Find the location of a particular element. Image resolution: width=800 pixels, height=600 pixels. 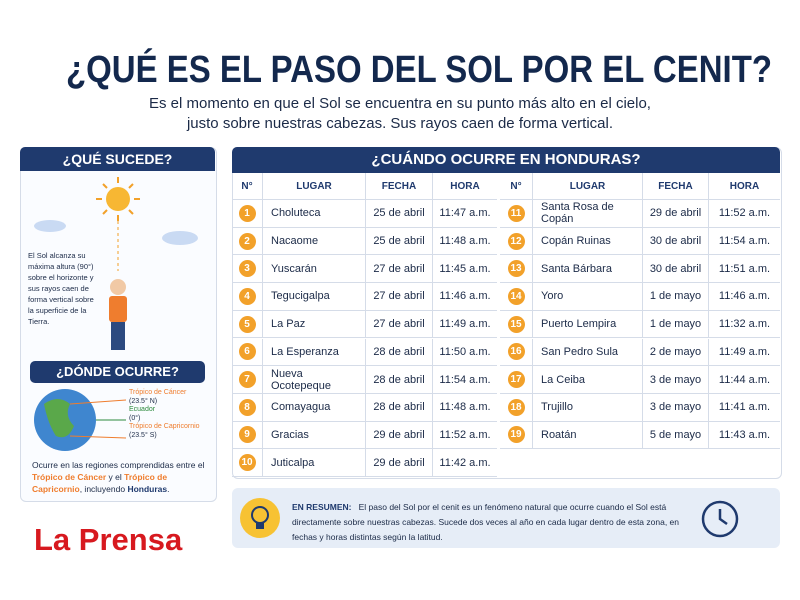

number-cell: 5 is located at coordinates (247, 325).